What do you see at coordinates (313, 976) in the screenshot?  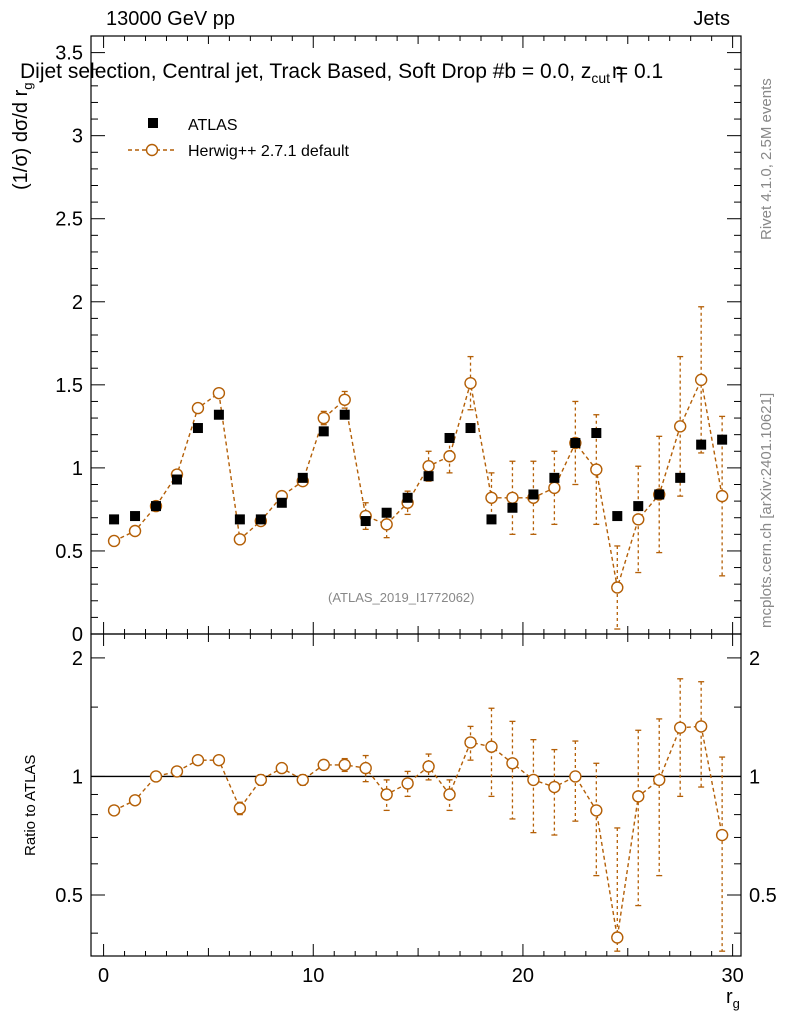 I see `x-tick-label: 10` at bounding box center [313, 976].